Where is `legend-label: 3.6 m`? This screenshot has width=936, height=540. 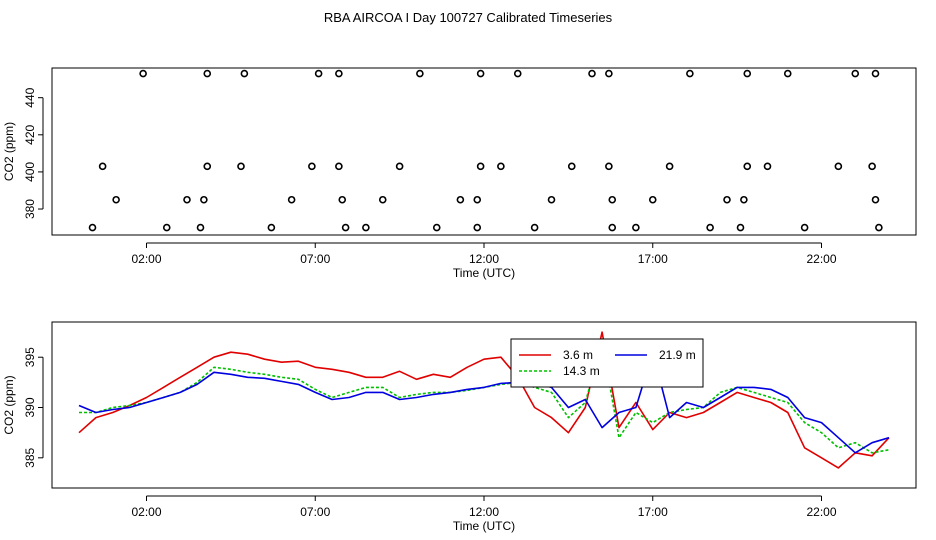 legend-label: 3.6 m is located at coordinates (578, 355).